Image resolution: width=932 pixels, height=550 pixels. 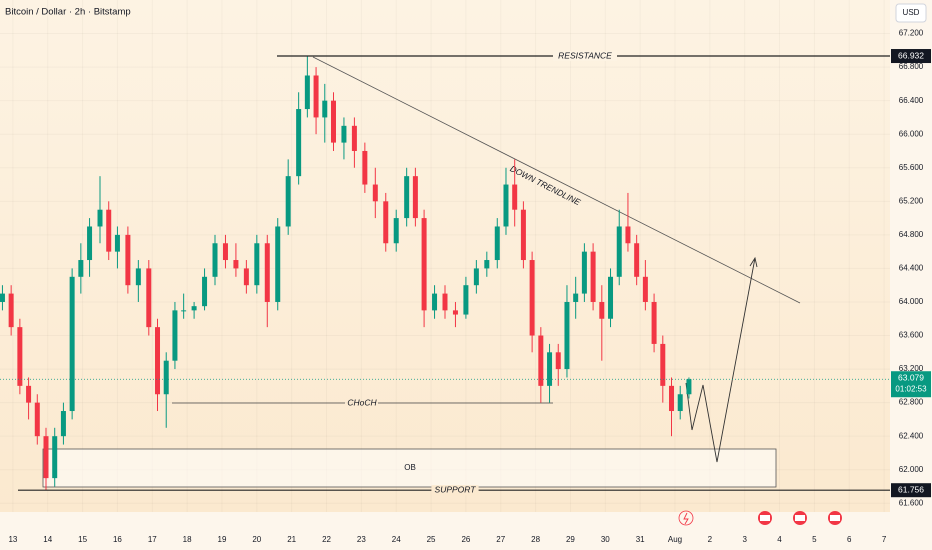 What do you see at coordinates (640, 539) in the screenshot?
I see `x-tick-label: 31` at bounding box center [640, 539].